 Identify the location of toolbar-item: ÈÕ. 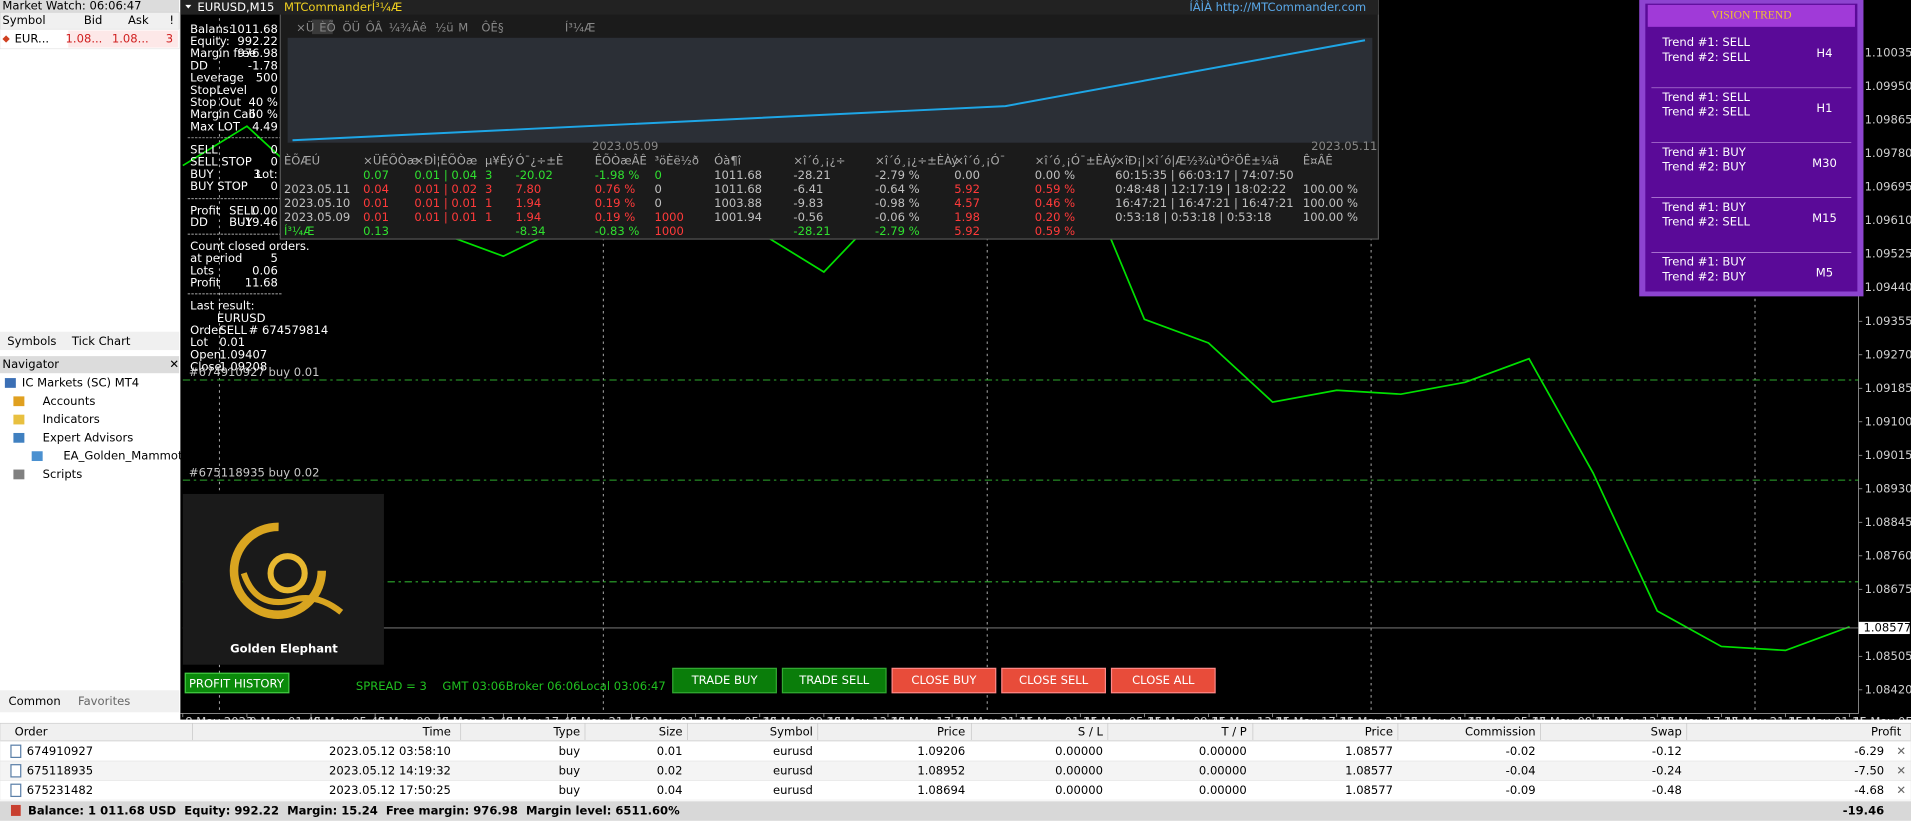
(327, 27).